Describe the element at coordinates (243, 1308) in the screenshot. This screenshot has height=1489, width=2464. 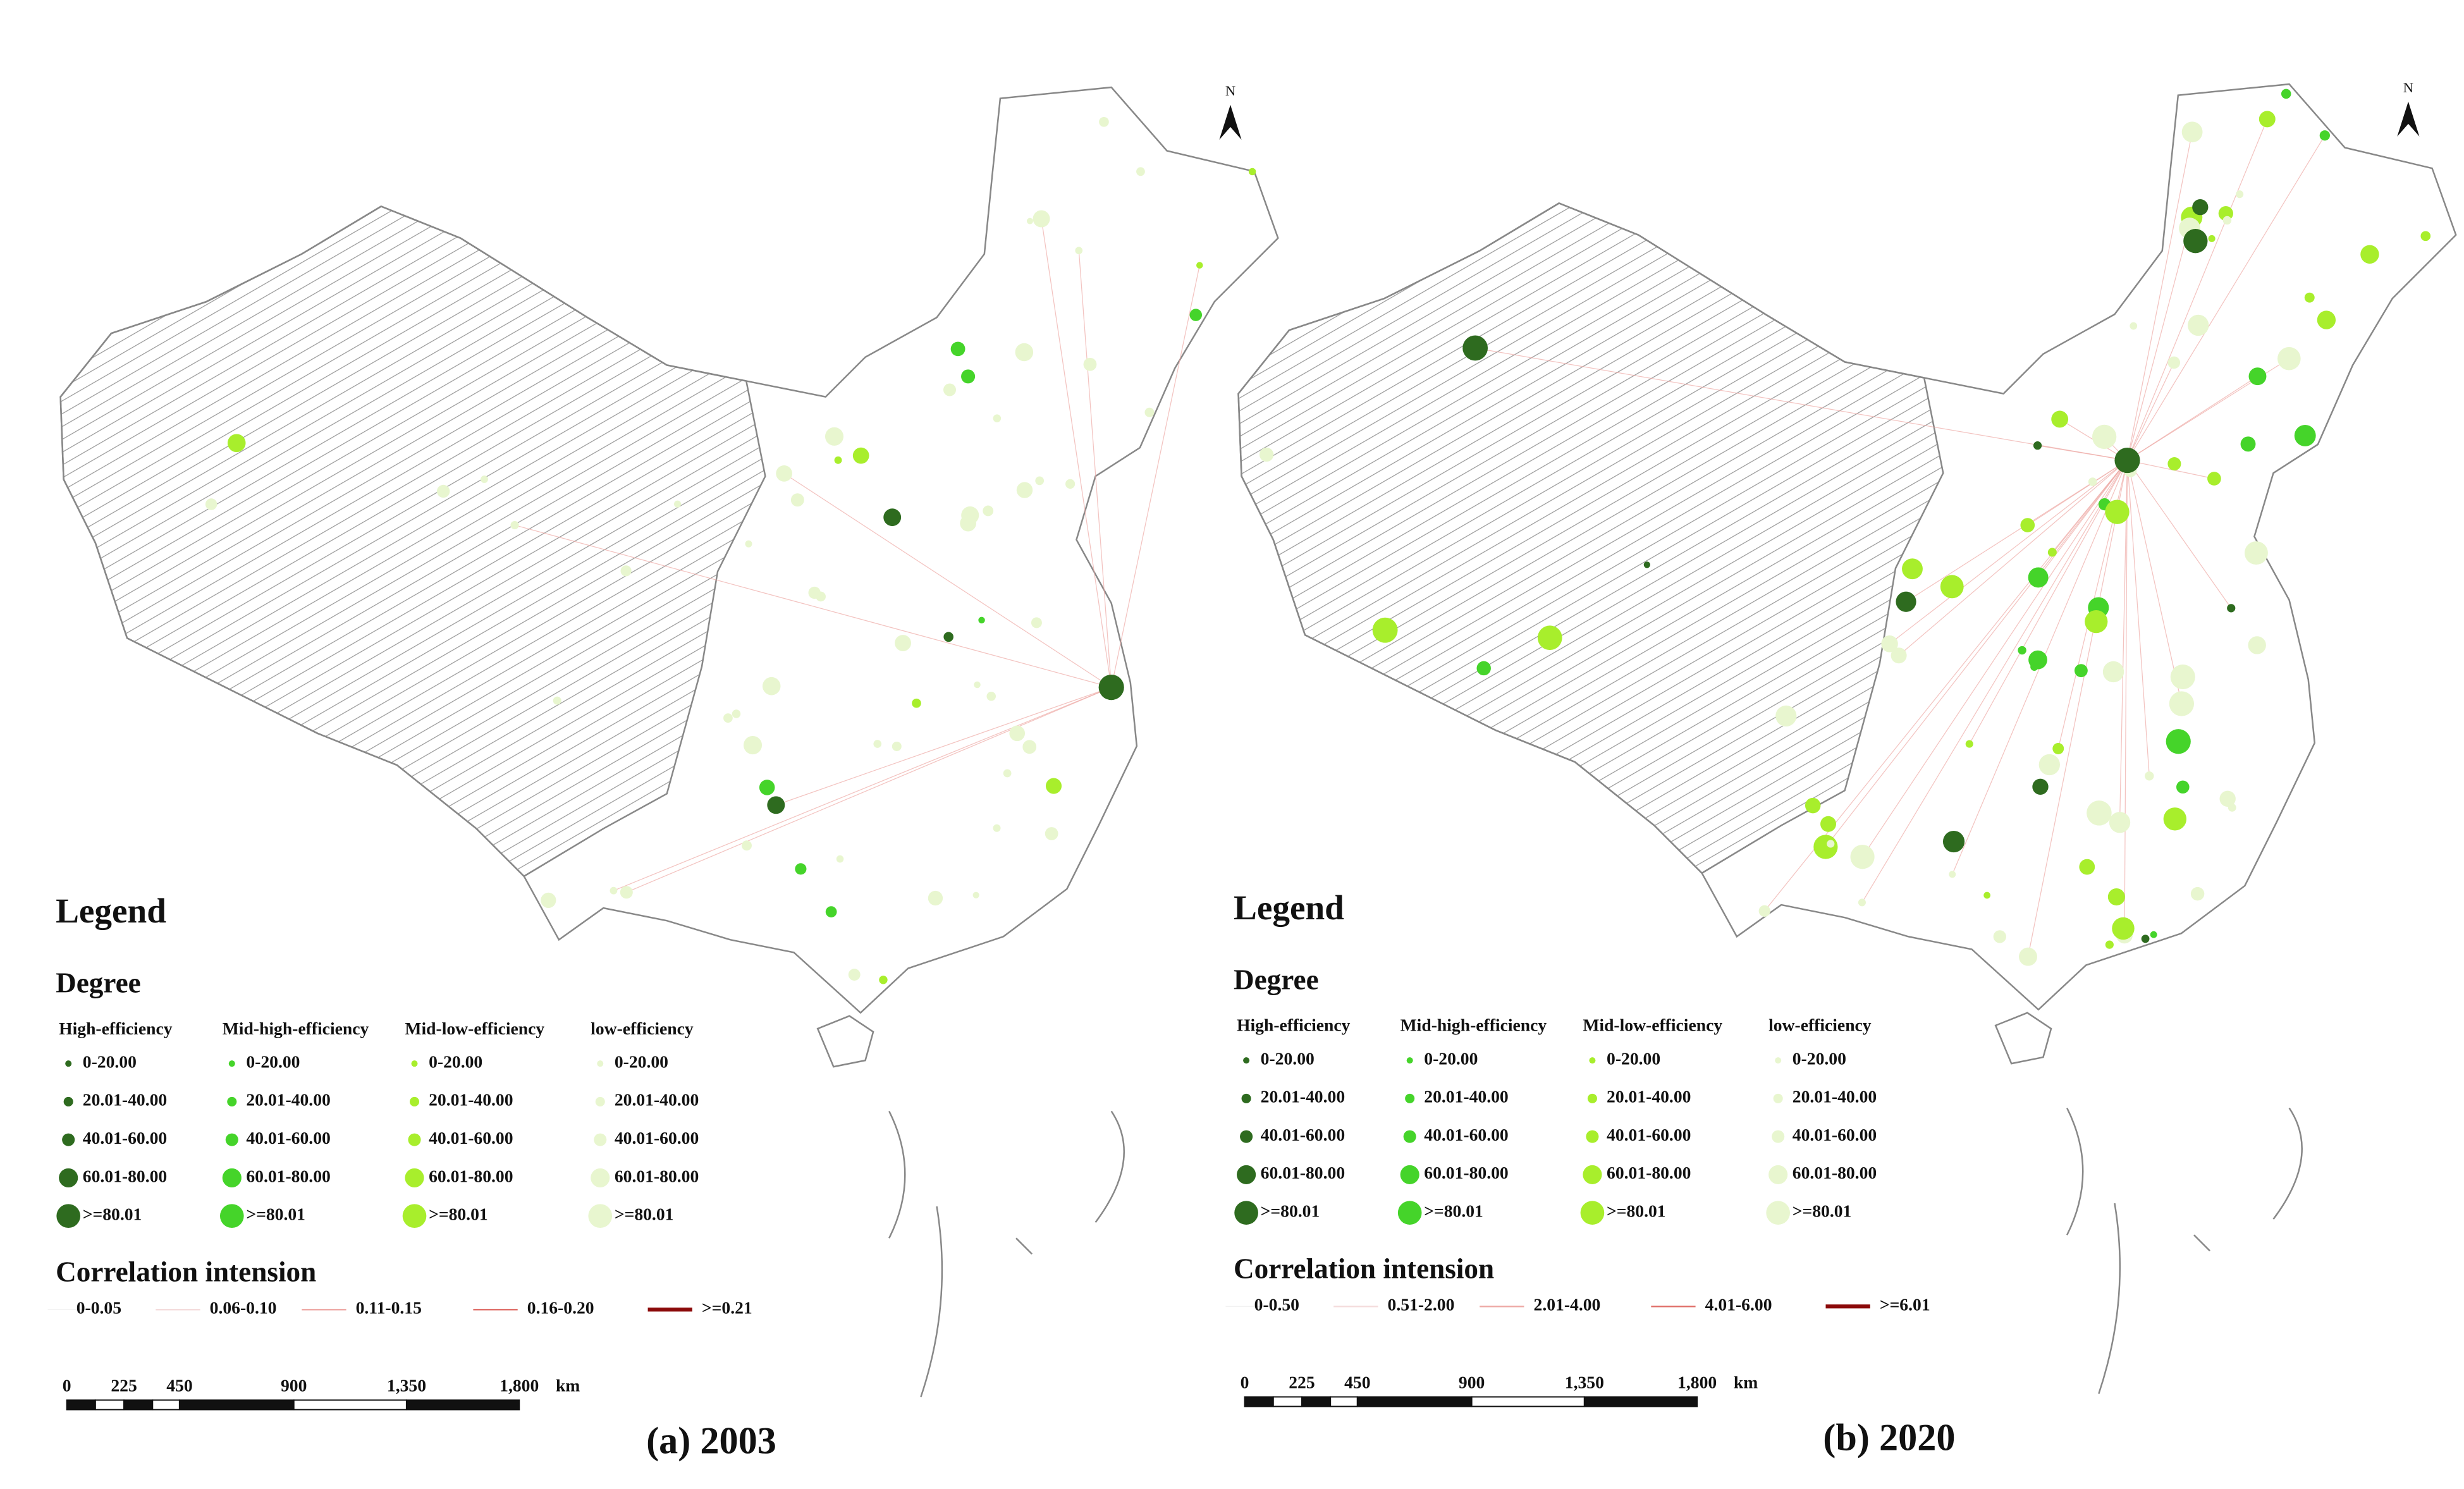
I see `correlation-label: 0.06-0.10` at that location.